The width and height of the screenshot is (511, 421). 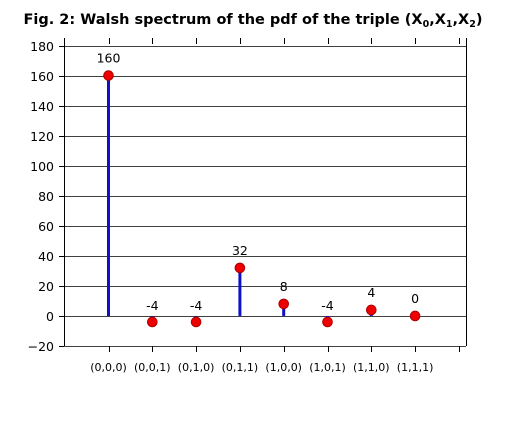 What do you see at coordinates (371, 292) in the screenshot?
I see `data-label: 4` at bounding box center [371, 292].